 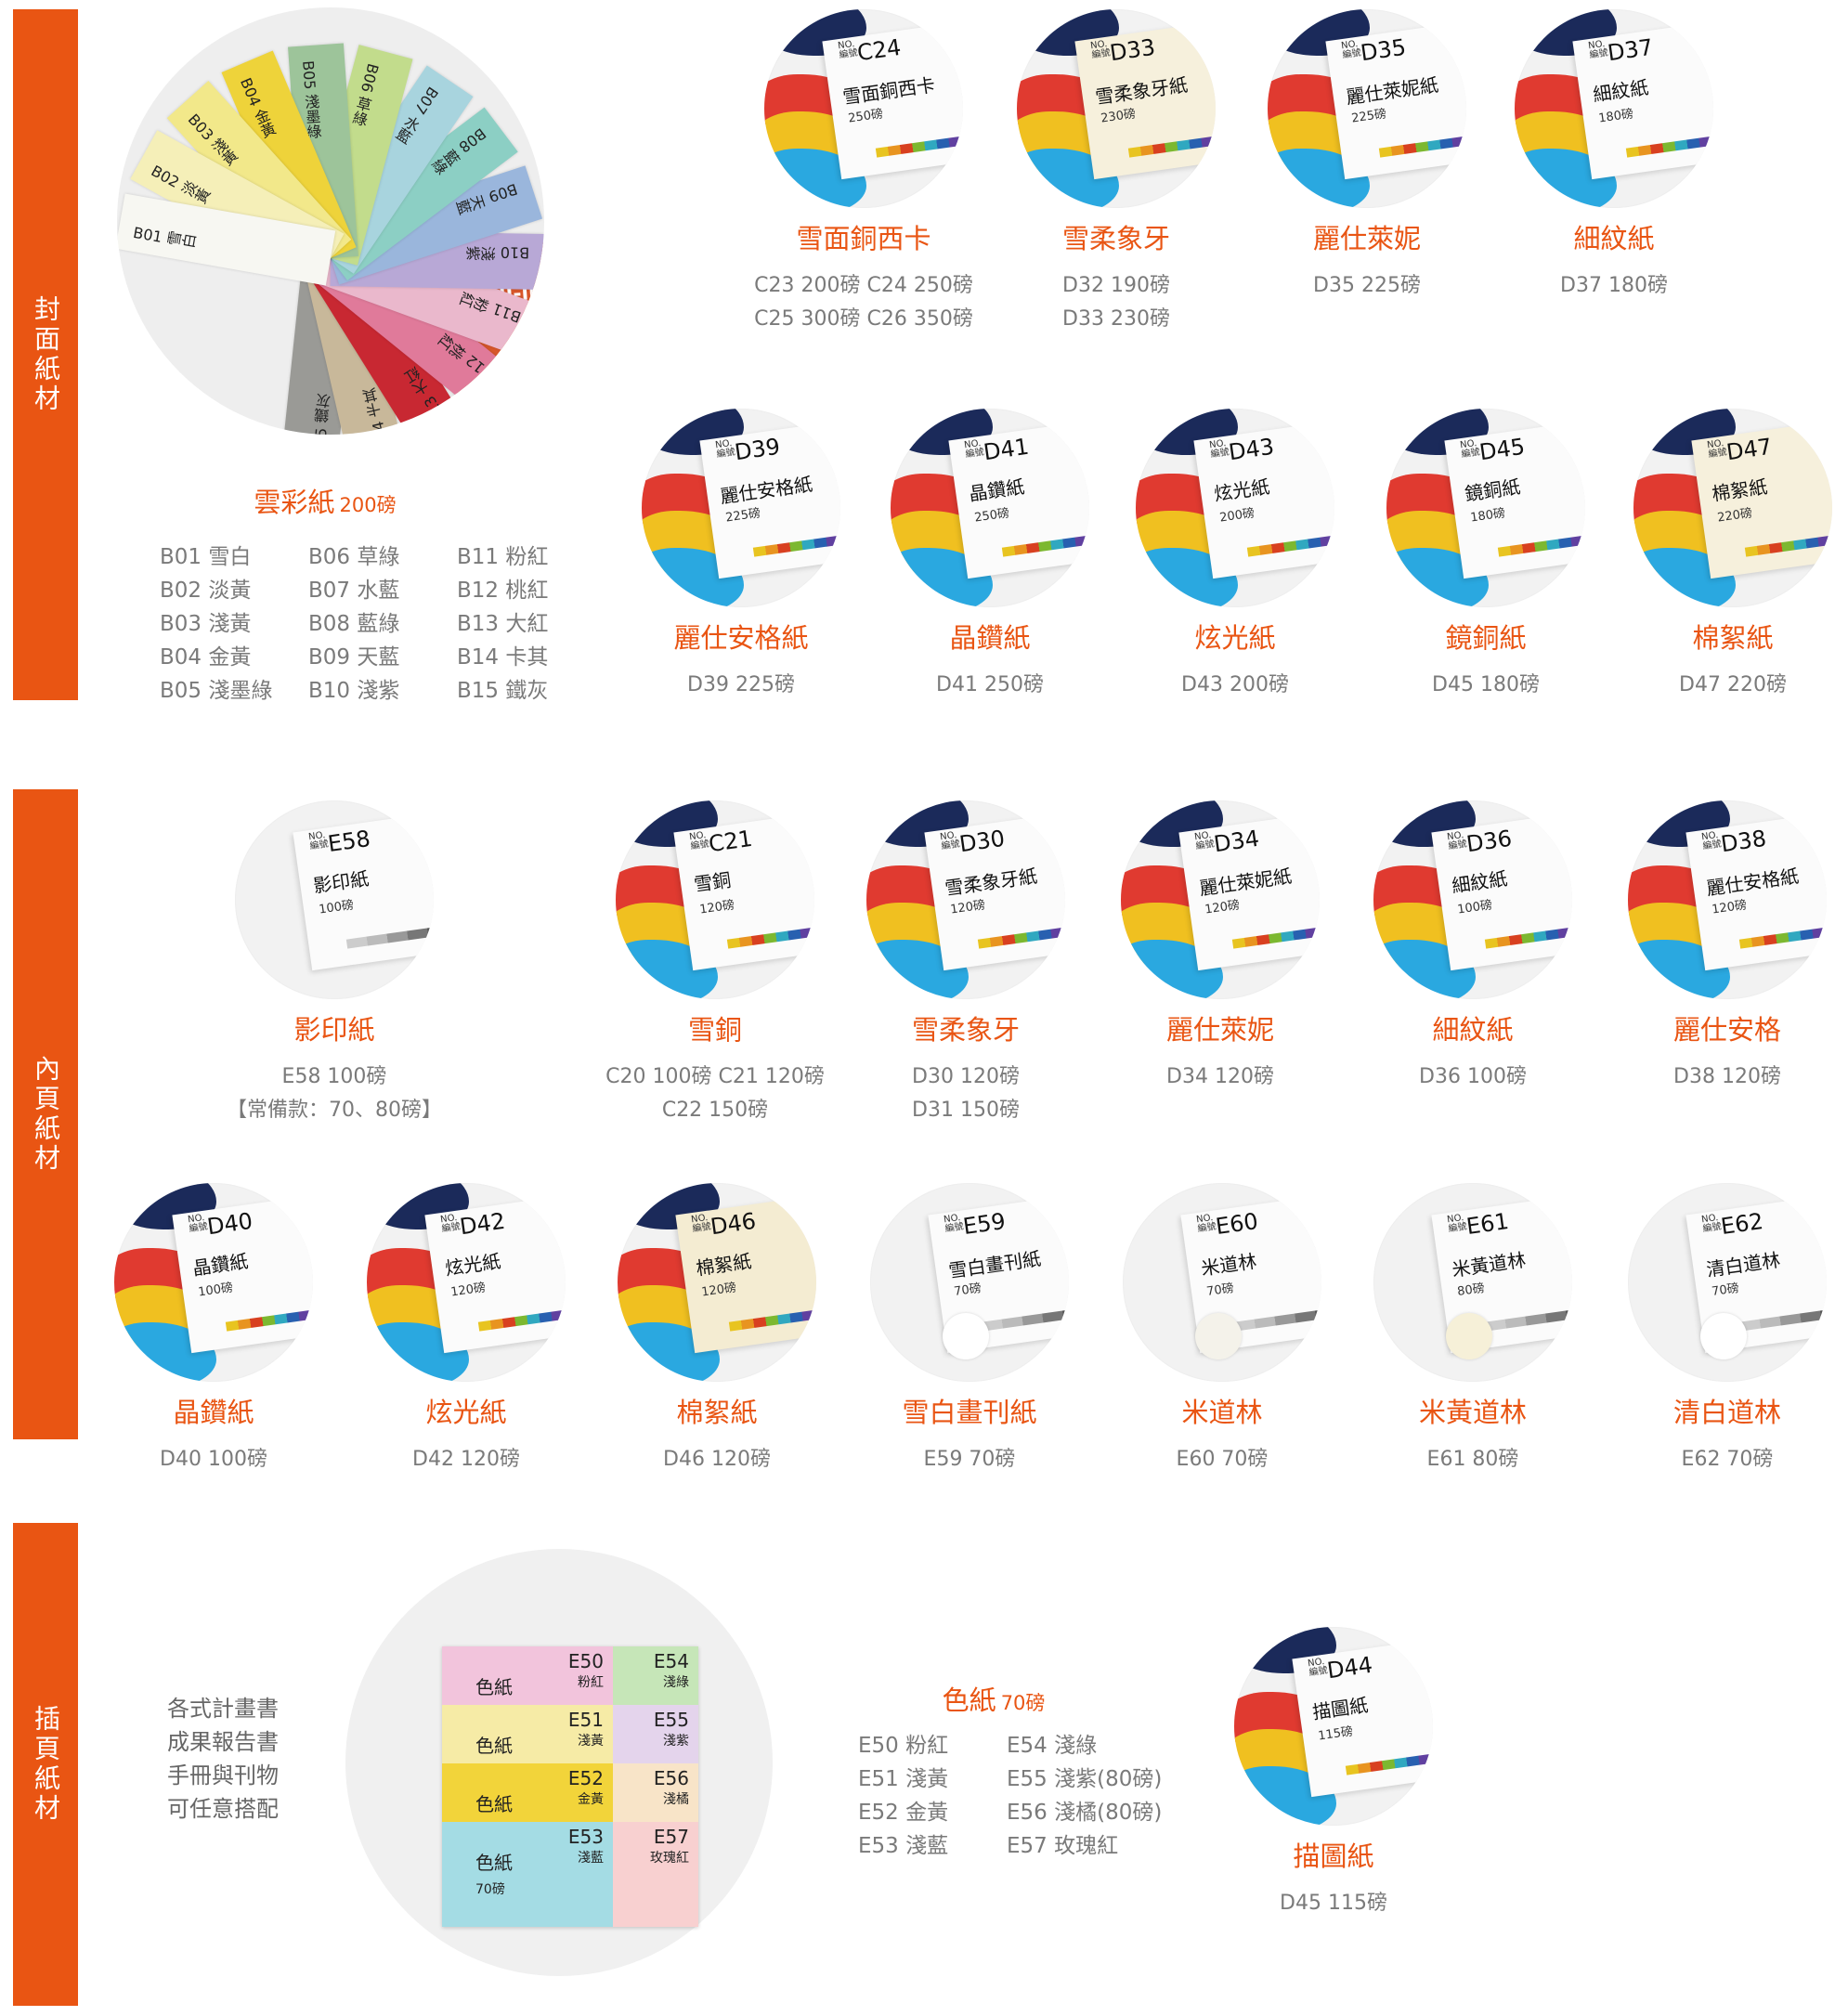 What do you see at coordinates (1334, 1727) in the screenshot?
I see `paper-swatch-photo: NO. 編號 D44 描圖紙 115磅` at bounding box center [1334, 1727].